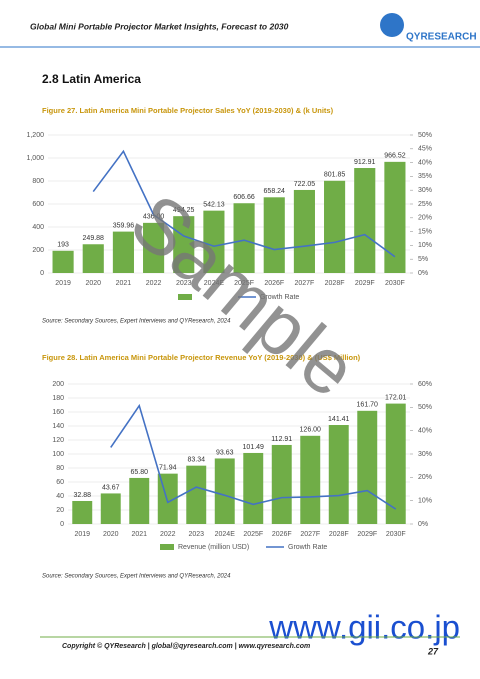  What do you see at coordinates (365, 162) in the screenshot?
I see `data-label: 912.91` at bounding box center [365, 162].